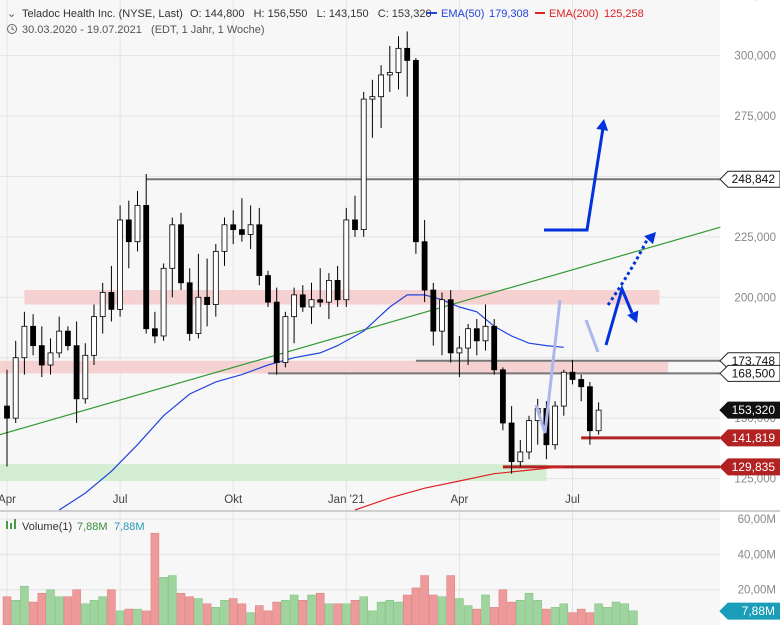 The width and height of the screenshot is (780, 630). I want to click on level-badge-label: 153,320, so click(754, 410).